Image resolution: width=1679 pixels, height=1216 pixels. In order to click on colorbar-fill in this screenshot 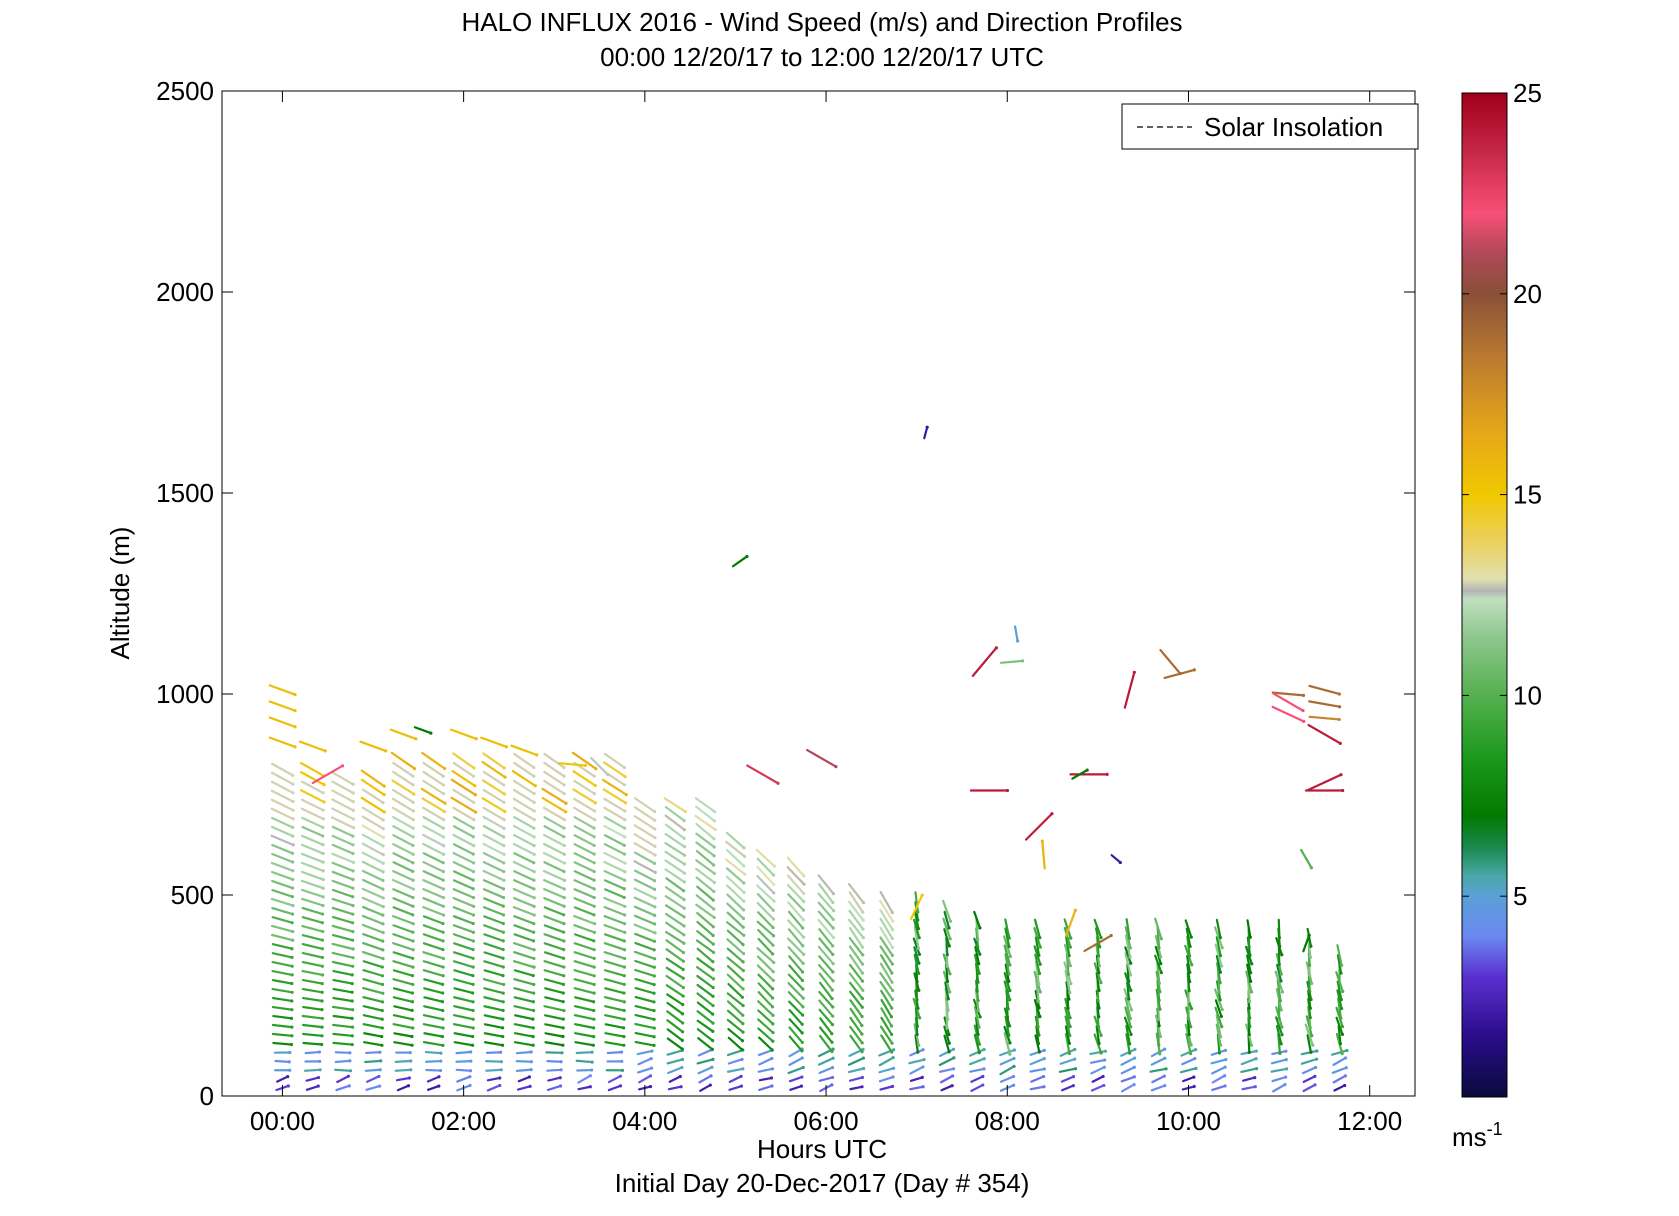, I will do `click(1484, 595)`.